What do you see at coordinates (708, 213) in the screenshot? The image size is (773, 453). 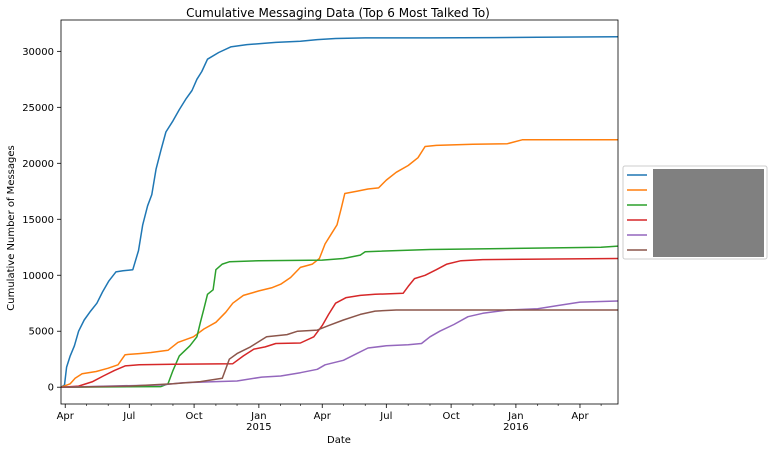 I see `legend-redaction-box` at bounding box center [708, 213].